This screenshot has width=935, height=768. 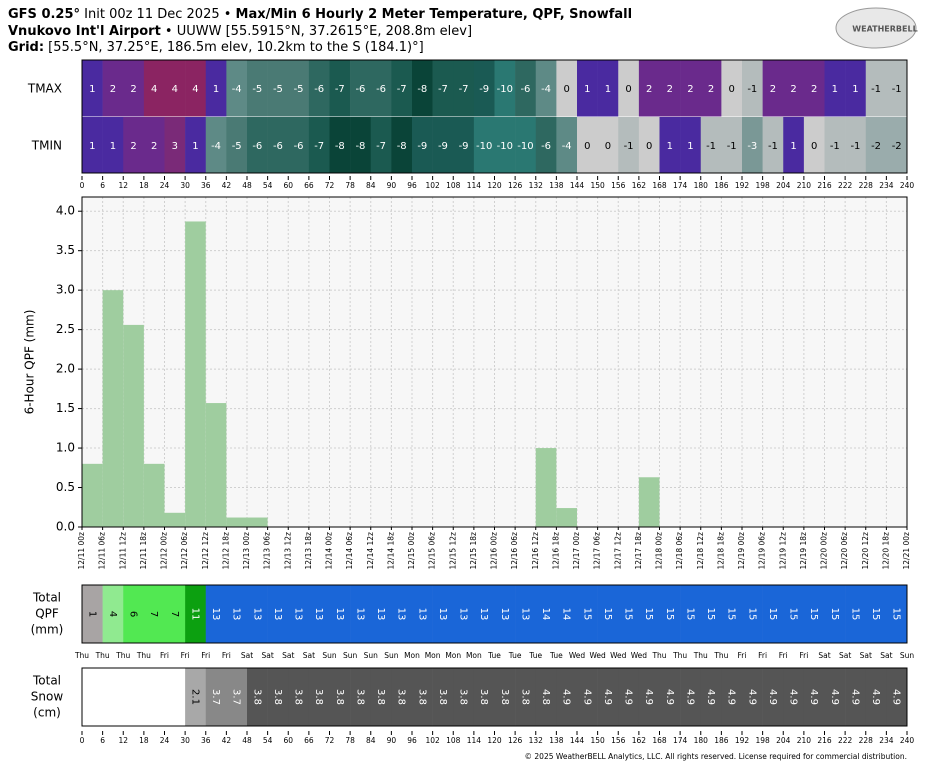 I want to click on y-tick-label: 4.0, so click(x=65, y=211).